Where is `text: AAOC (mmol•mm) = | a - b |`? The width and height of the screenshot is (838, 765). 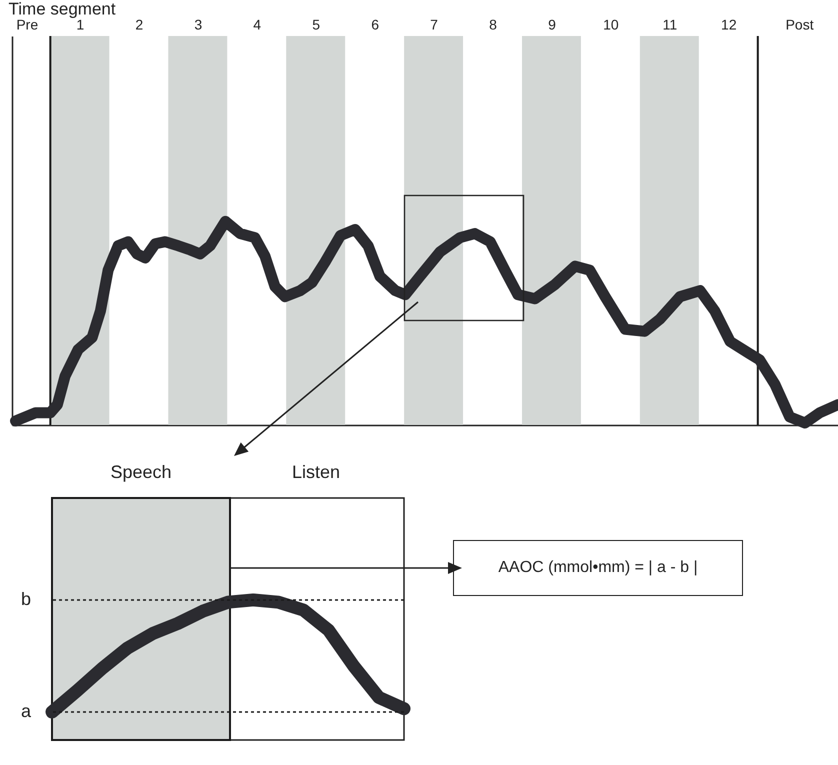 text: AAOC (mmol•mm) = | a - b | is located at coordinates (598, 568).